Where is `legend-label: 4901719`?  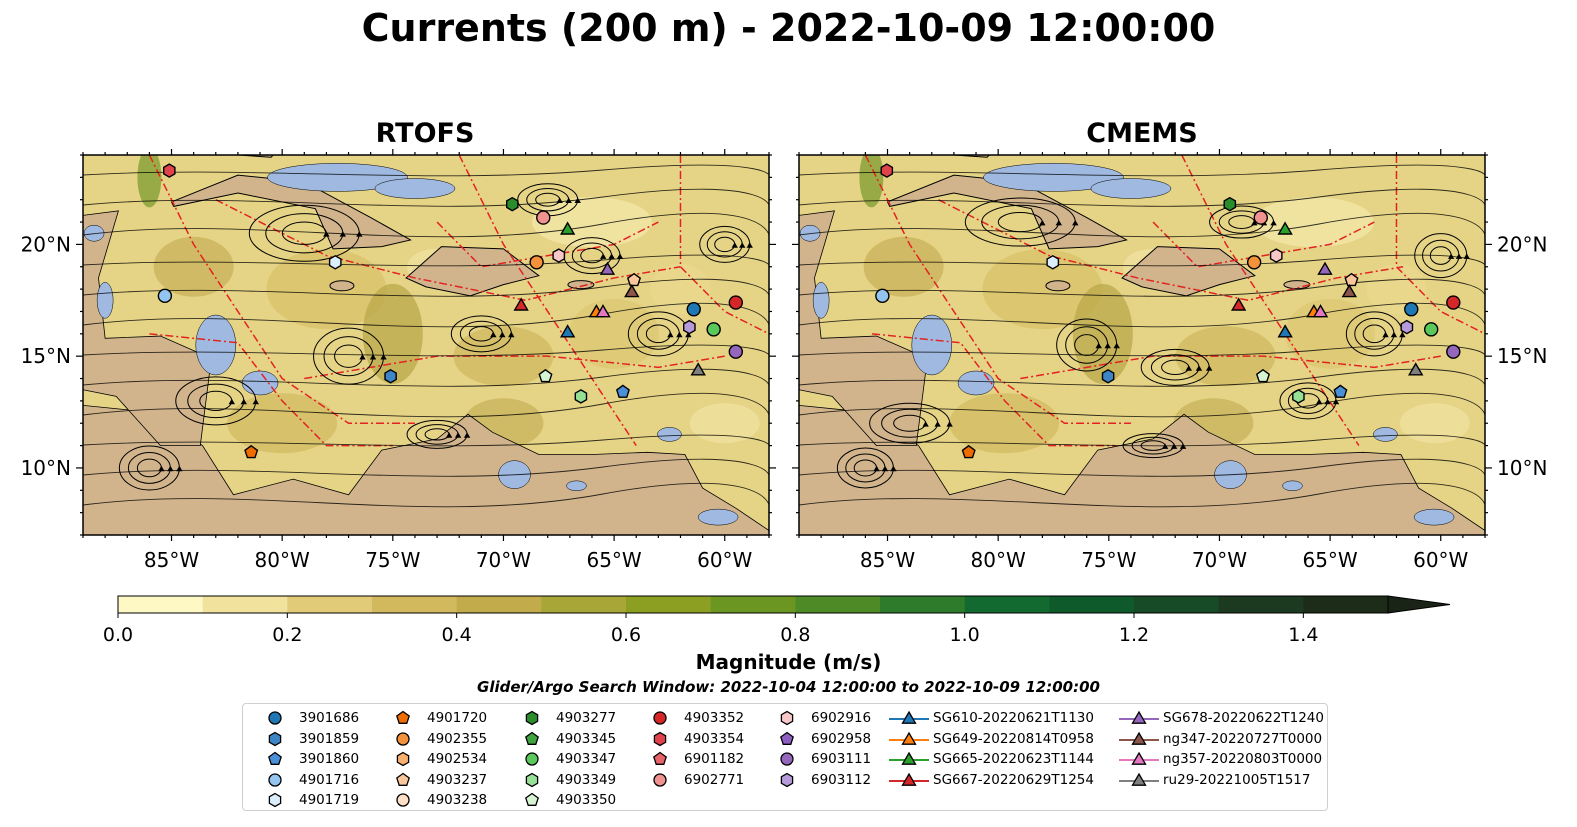
legend-label: 4901719 is located at coordinates (329, 800).